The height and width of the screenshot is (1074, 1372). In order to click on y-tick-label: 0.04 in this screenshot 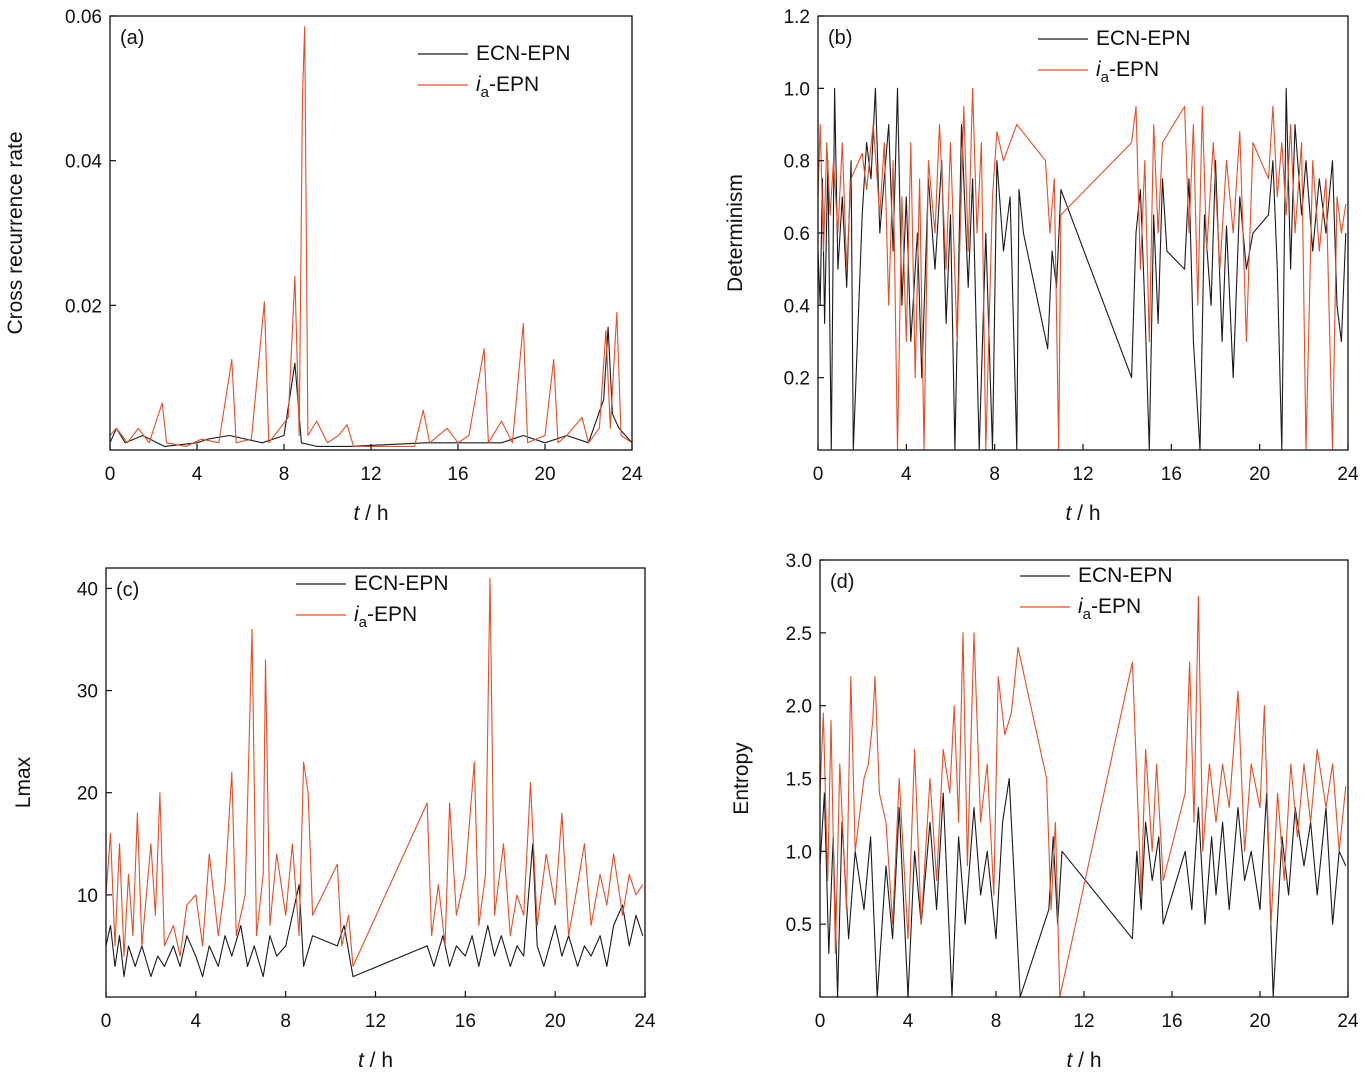, I will do `click(83, 162)`.